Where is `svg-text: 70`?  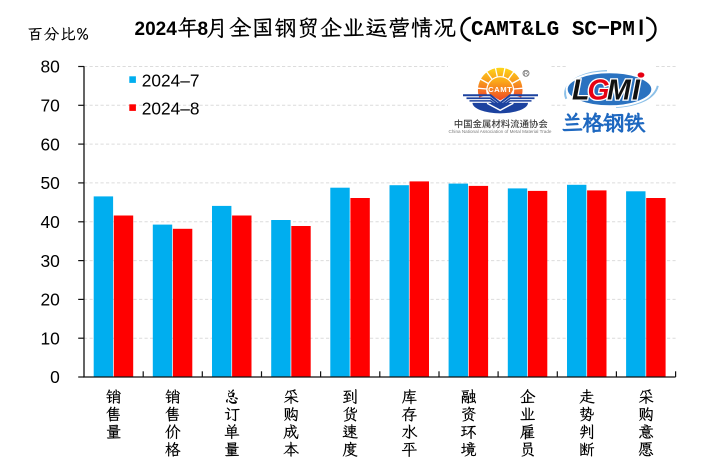 svg-text: 70 is located at coordinates (49, 106).